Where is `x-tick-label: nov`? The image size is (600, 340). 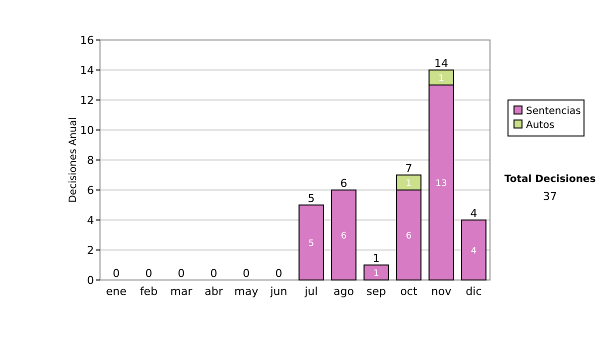 x-tick-label: nov is located at coordinates (441, 291).